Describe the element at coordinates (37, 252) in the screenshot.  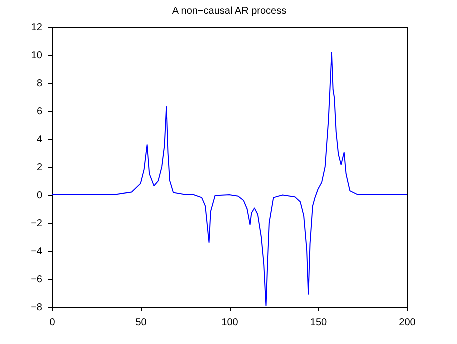
I see `y-tick-label: −4` at that location.